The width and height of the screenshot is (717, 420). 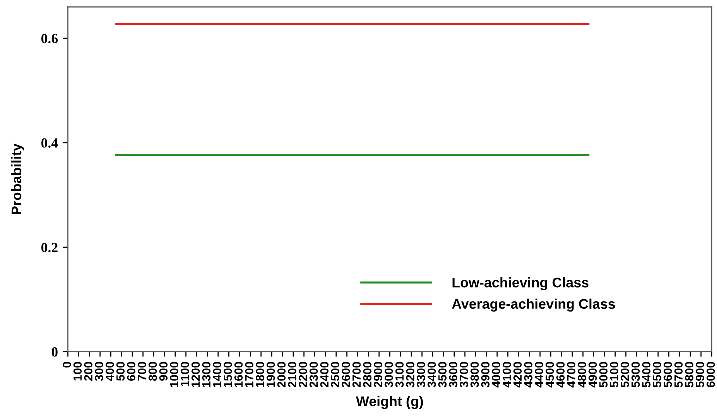 I want to click on legend-label: Average-achieving Class, so click(x=534, y=305).